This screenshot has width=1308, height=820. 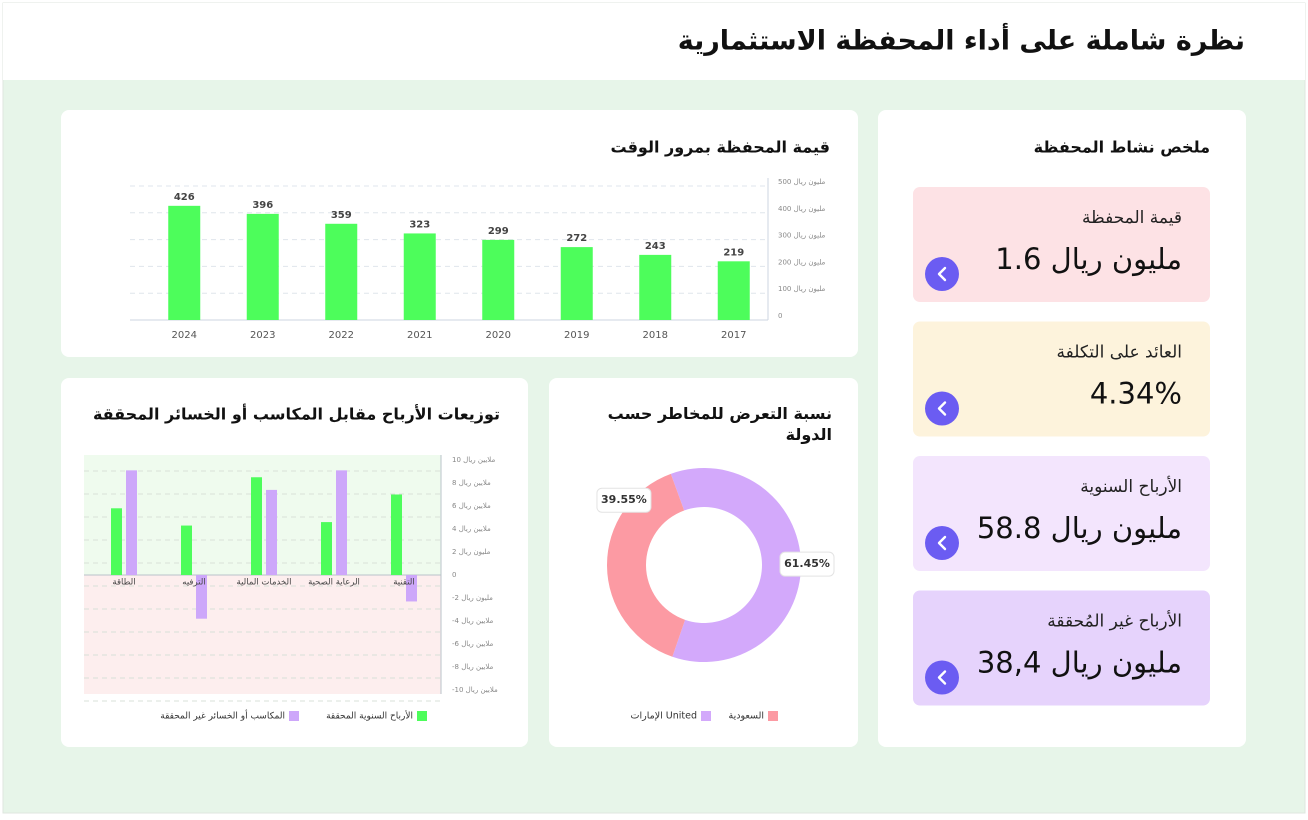 I want to click on positive-zone, so click(x=262, y=515).